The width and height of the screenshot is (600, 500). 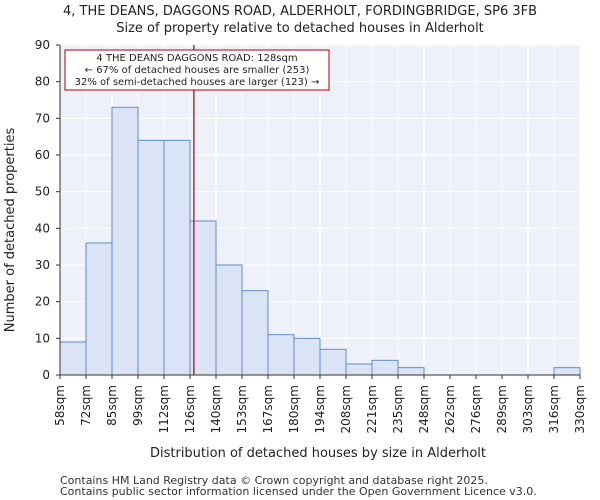 What do you see at coordinates (42, 155) in the screenshot?
I see `y-tick-label: 60` at bounding box center [42, 155].